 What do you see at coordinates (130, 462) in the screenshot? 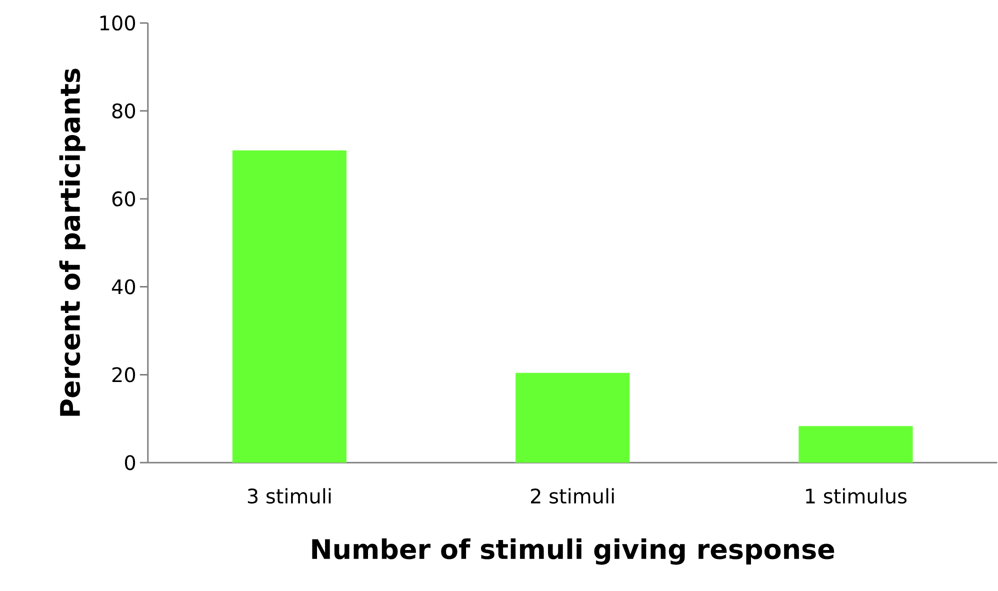
I see `y-tick-label: 0` at bounding box center [130, 462].